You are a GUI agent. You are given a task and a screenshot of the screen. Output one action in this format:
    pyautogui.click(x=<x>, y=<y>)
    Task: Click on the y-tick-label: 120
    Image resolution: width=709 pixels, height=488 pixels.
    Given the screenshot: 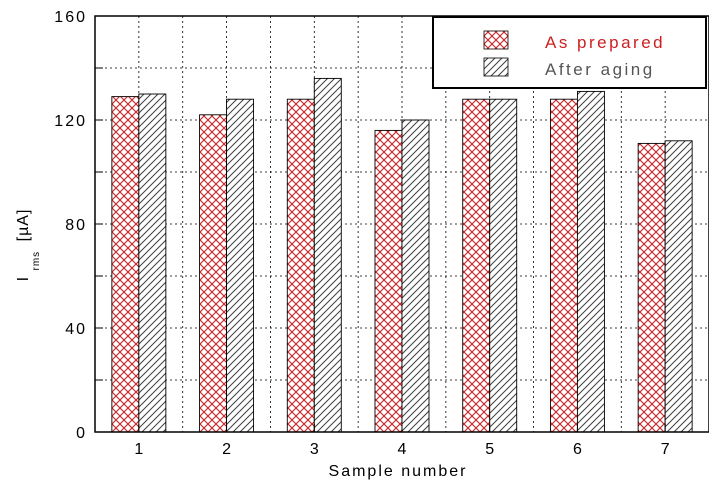 What is the action you would take?
    pyautogui.click(x=70, y=121)
    